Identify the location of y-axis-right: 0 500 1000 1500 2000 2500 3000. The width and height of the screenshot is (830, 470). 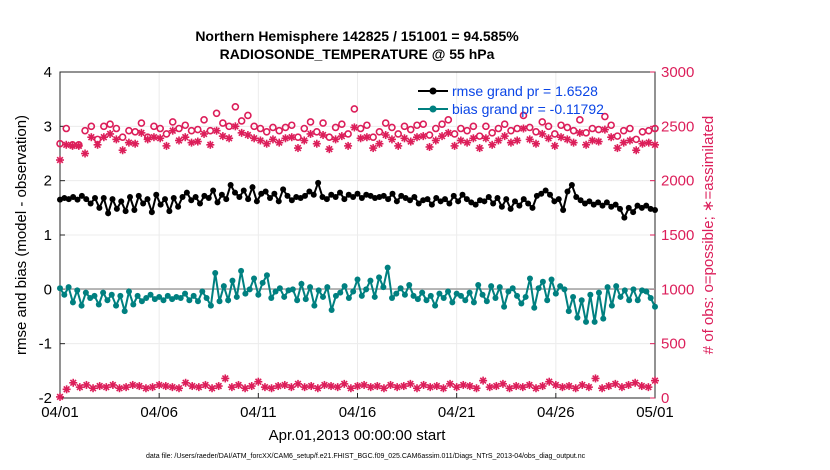
(672, 235).